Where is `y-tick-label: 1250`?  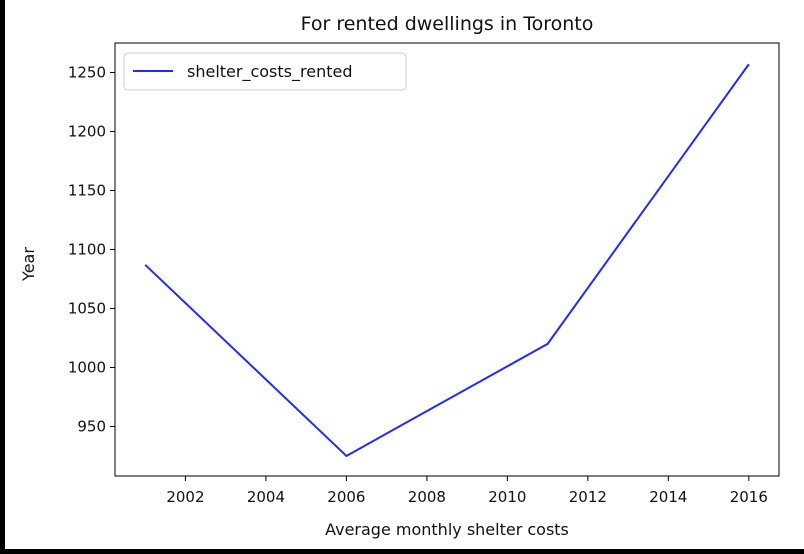 y-tick-label: 1250 is located at coordinates (87, 72).